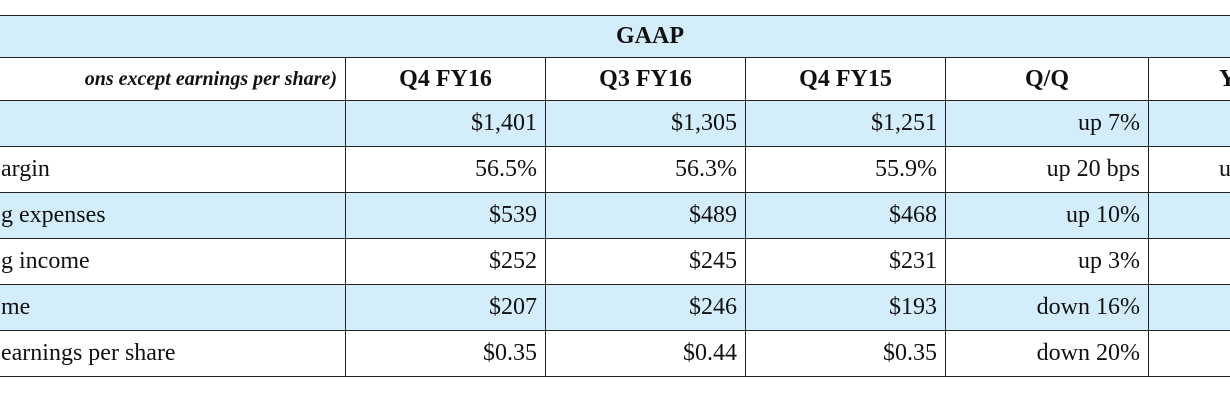 The image size is (1230, 400). I want to click on cell-text: earnings per share, so click(88, 353).